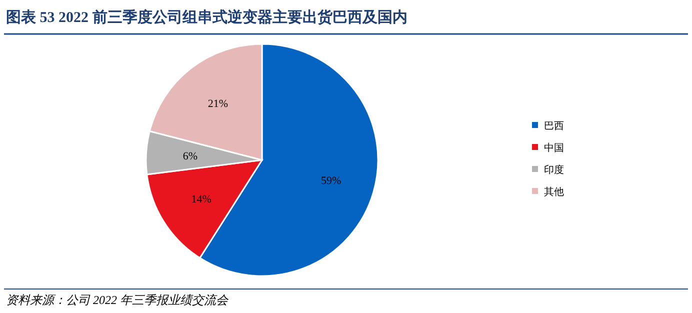 The height and width of the screenshot is (313, 692). Describe the element at coordinates (117, 300) in the screenshot. I see `text: 资料来源：公司 2022 年三季报业绩交流会` at that location.